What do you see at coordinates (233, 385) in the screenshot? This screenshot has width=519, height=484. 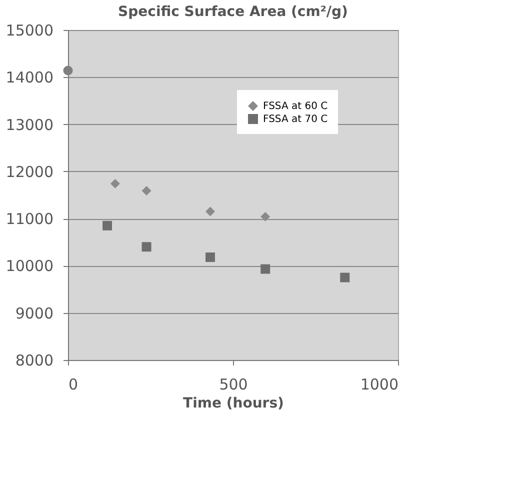 I see `x-tick-label: 500` at bounding box center [233, 385].